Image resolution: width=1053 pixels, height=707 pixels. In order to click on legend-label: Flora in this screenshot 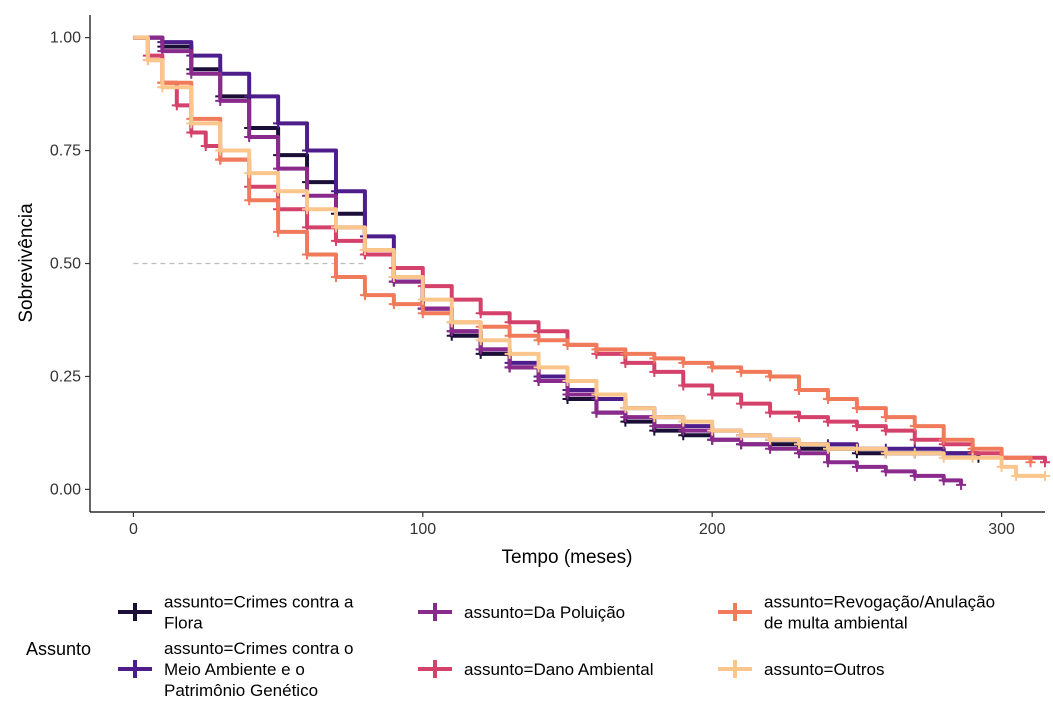, I will do `click(183, 623)`.